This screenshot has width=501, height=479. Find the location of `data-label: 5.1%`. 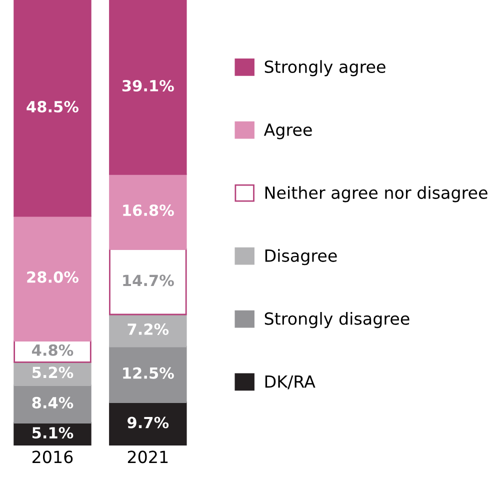

data-label: 5.1% is located at coordinates (53, 432).